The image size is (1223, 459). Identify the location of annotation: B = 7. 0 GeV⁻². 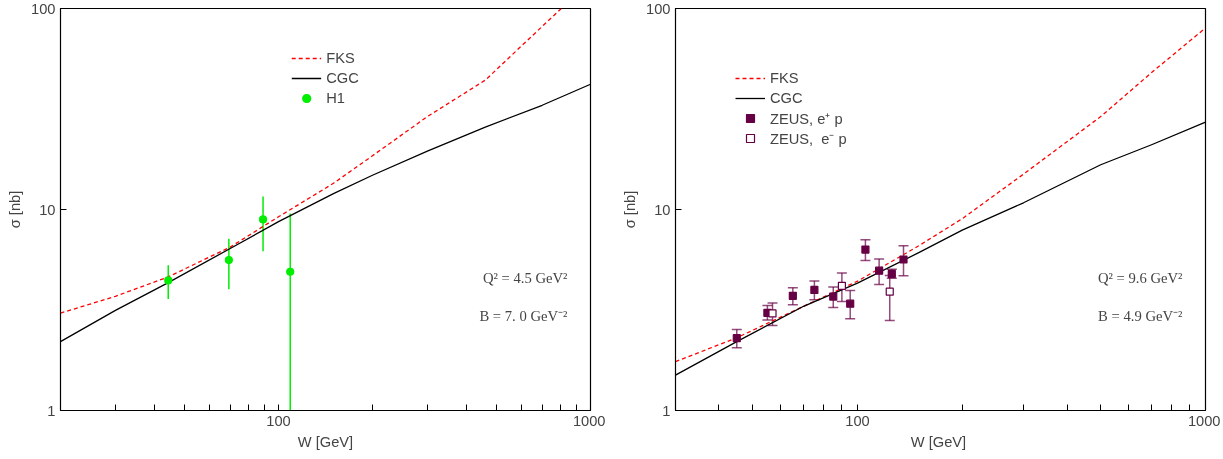
(524, 315).